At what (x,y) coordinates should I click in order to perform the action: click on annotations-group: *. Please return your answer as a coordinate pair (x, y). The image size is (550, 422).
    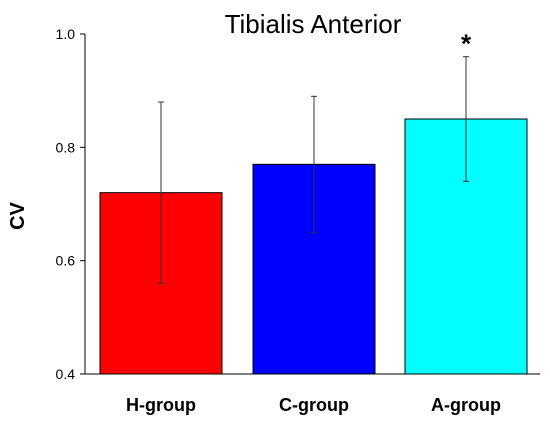
    Looking at the image, I should click on (466, 44).